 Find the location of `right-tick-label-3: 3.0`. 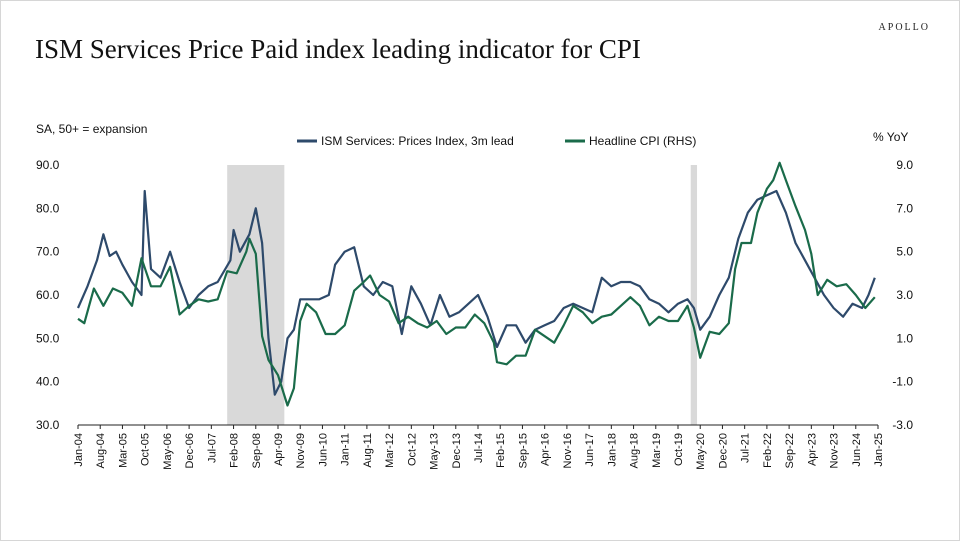

right-tick-label-3: 3.0 is located at coordinates (904, 295).